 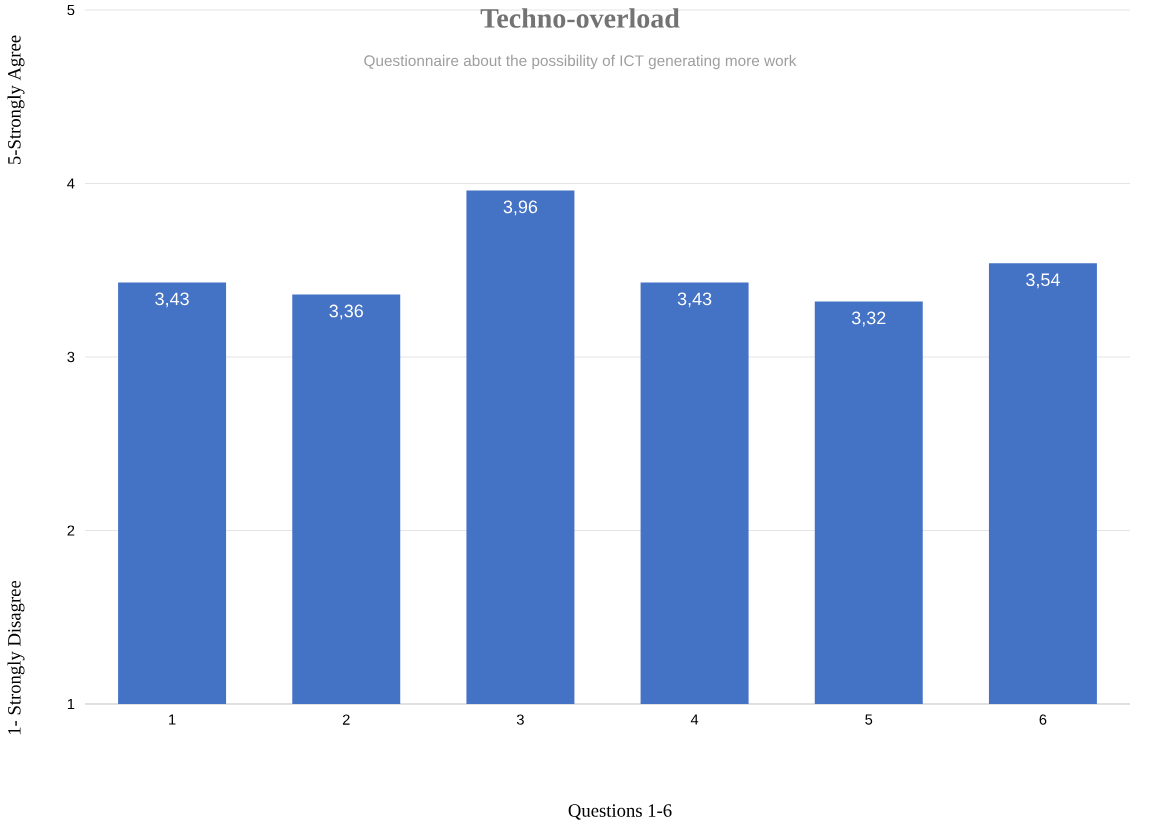 I want to click on y-axis-title: 1- Strongly Disagree, so click(x=16, y=657).